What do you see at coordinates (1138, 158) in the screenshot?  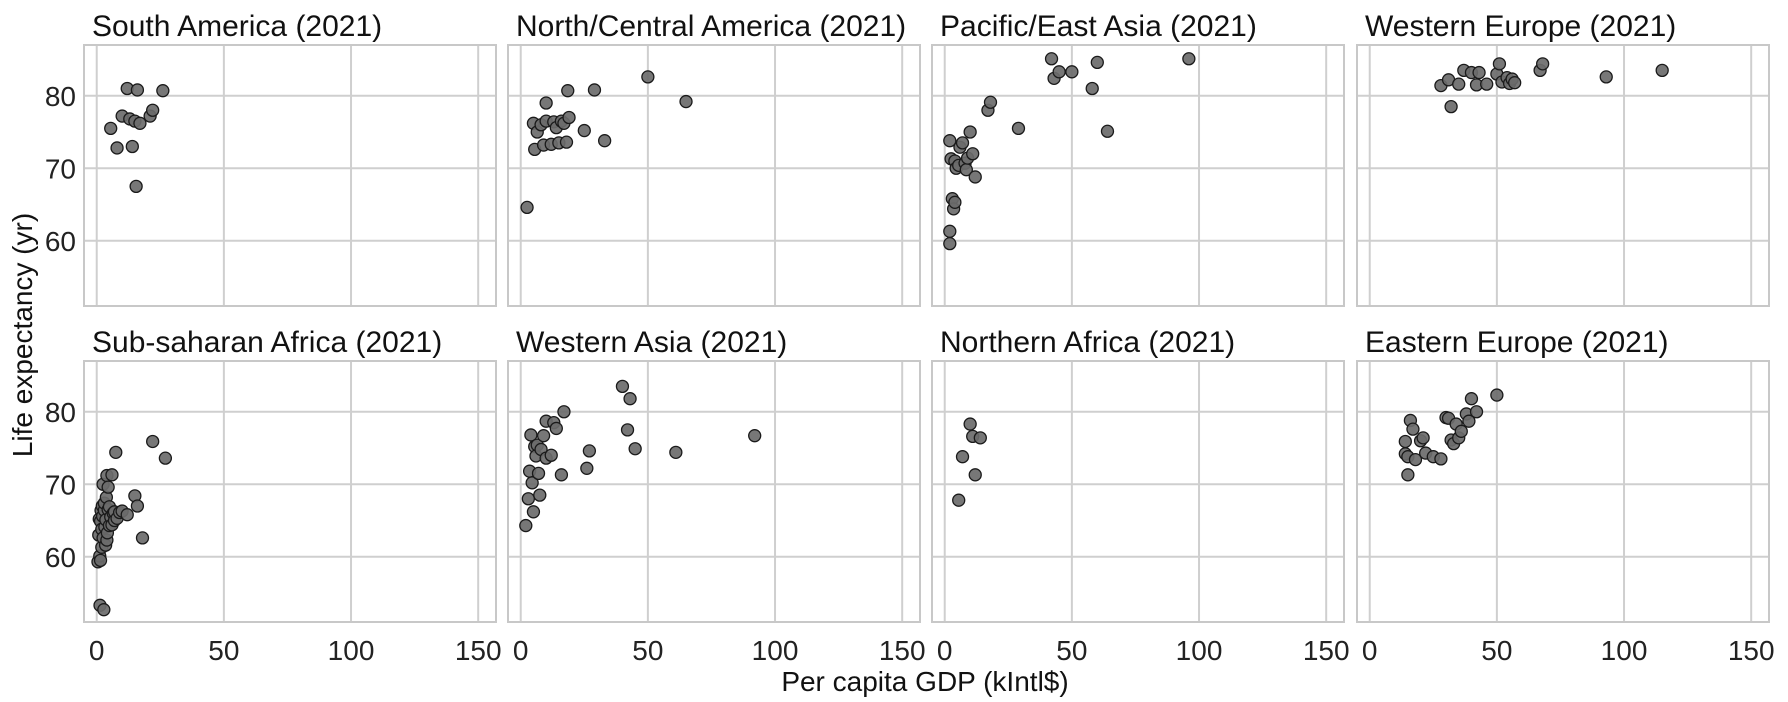 I see `panel-3: Pacific/East Asia (2021)` at bounding box center [1138, 158].